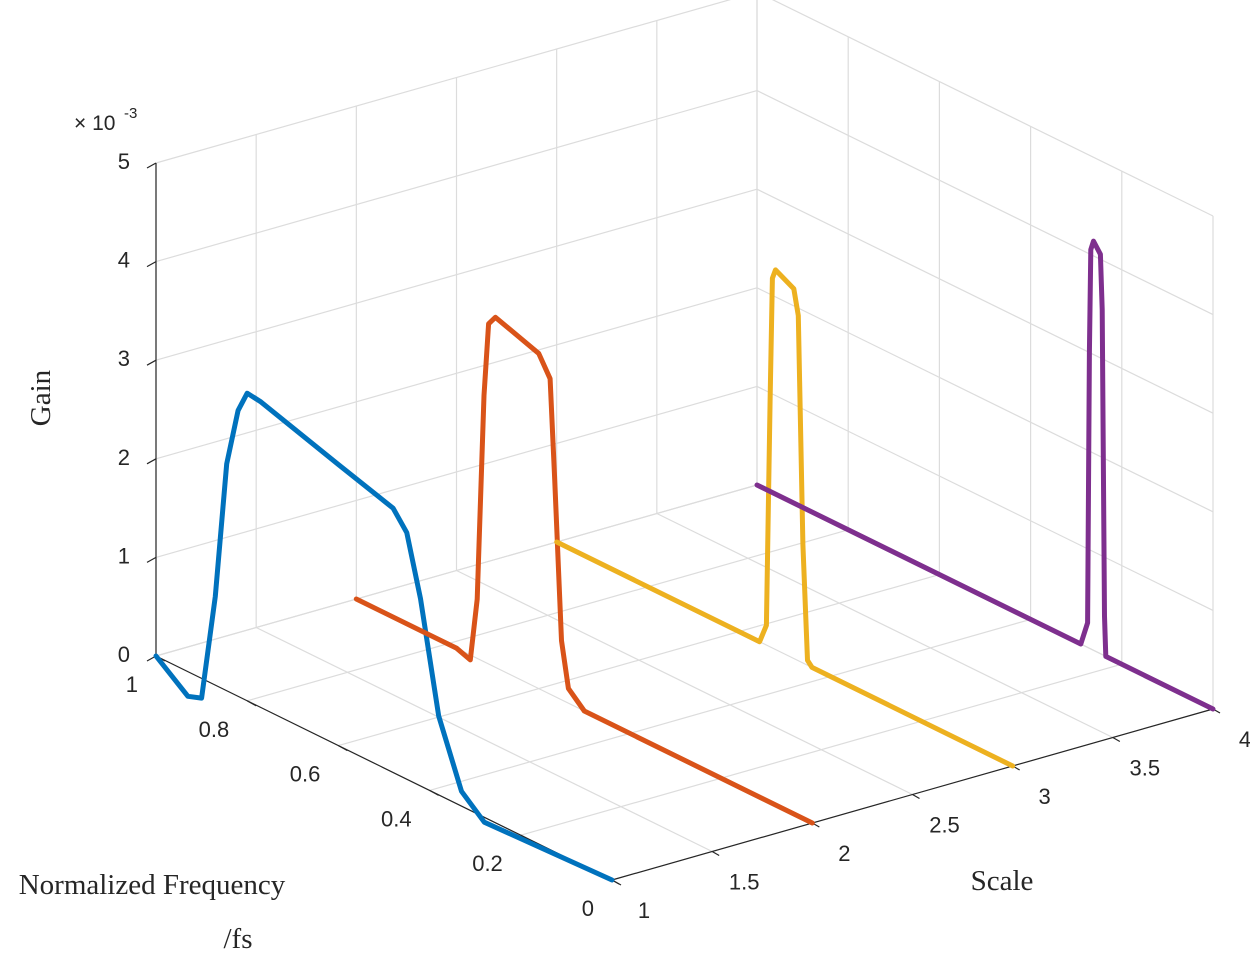 This screenshot has height=957, width=1250. What do you see at coordinates (844, 853) in the screenshot?
I see `x-tick-label: 2` at bounding box center [844, 853].